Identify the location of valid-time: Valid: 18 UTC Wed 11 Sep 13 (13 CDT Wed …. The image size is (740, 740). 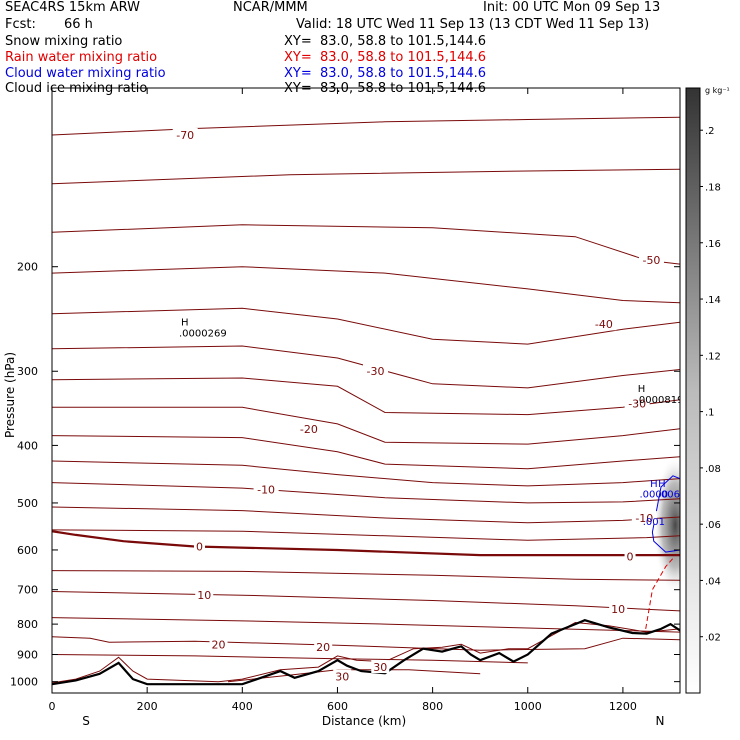
(473, 24).